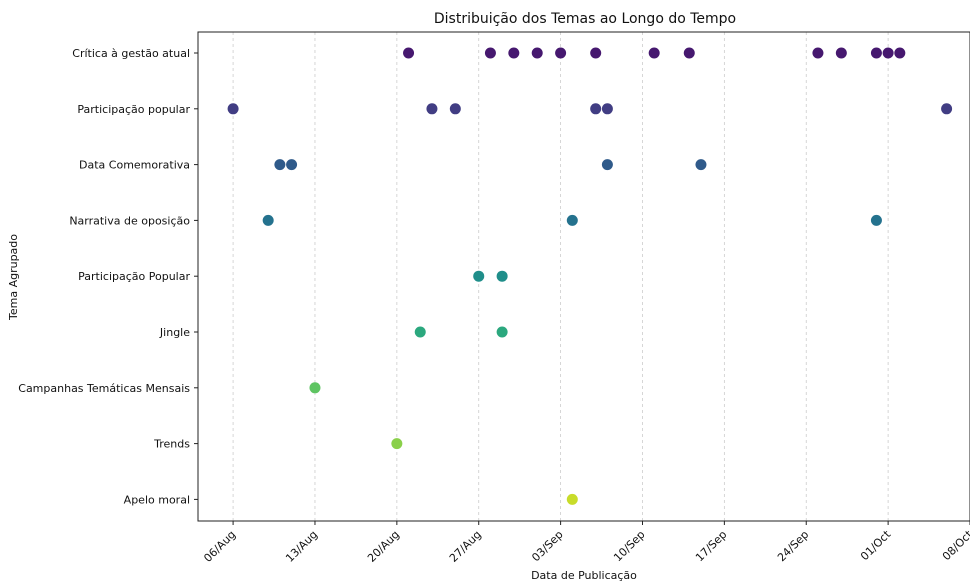 The height and width of the screenshot is (581, 970). Describe the element at coordinates (133, 109) in the screenshot. I see `y-category-label: Participação popular` at that location.